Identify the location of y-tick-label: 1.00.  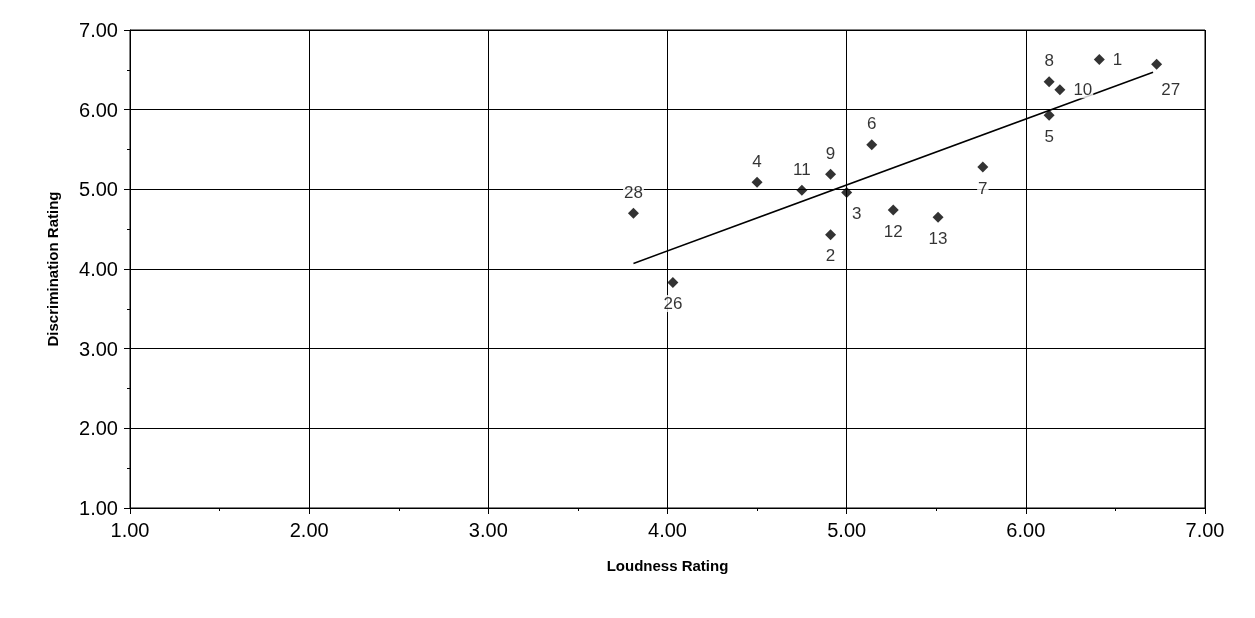
(98, 508).